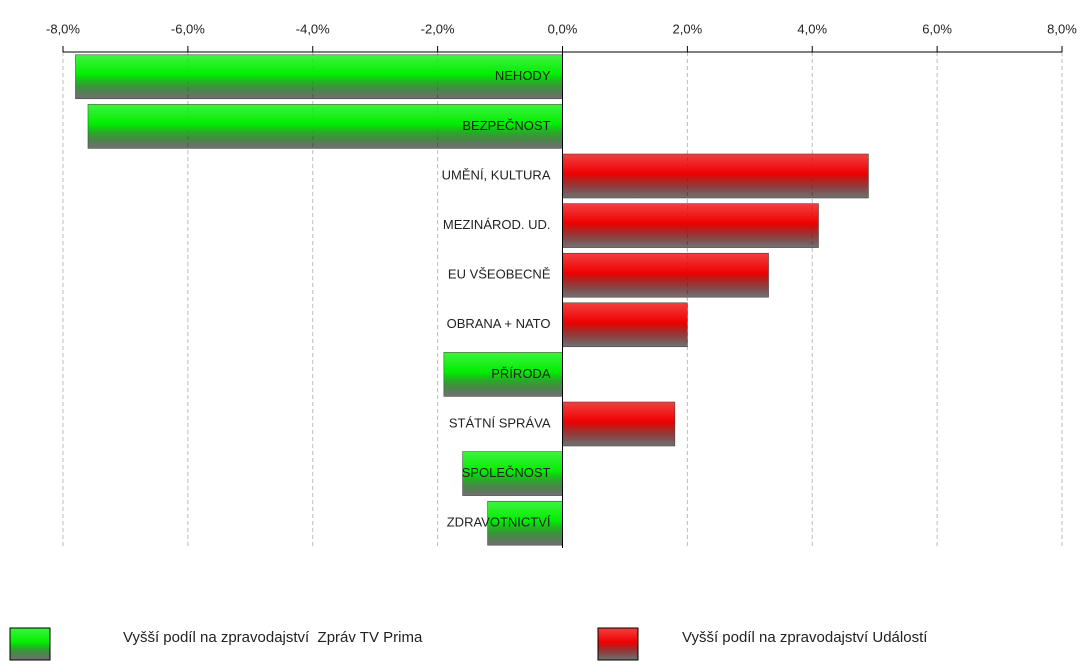 Image resolution: width=1082 pixels, height=668 pixels. What do you see at coordinates (688, 28) in the screenshot?
I see `x-tick-label: 2,0%` at bounding box center [688, 28].